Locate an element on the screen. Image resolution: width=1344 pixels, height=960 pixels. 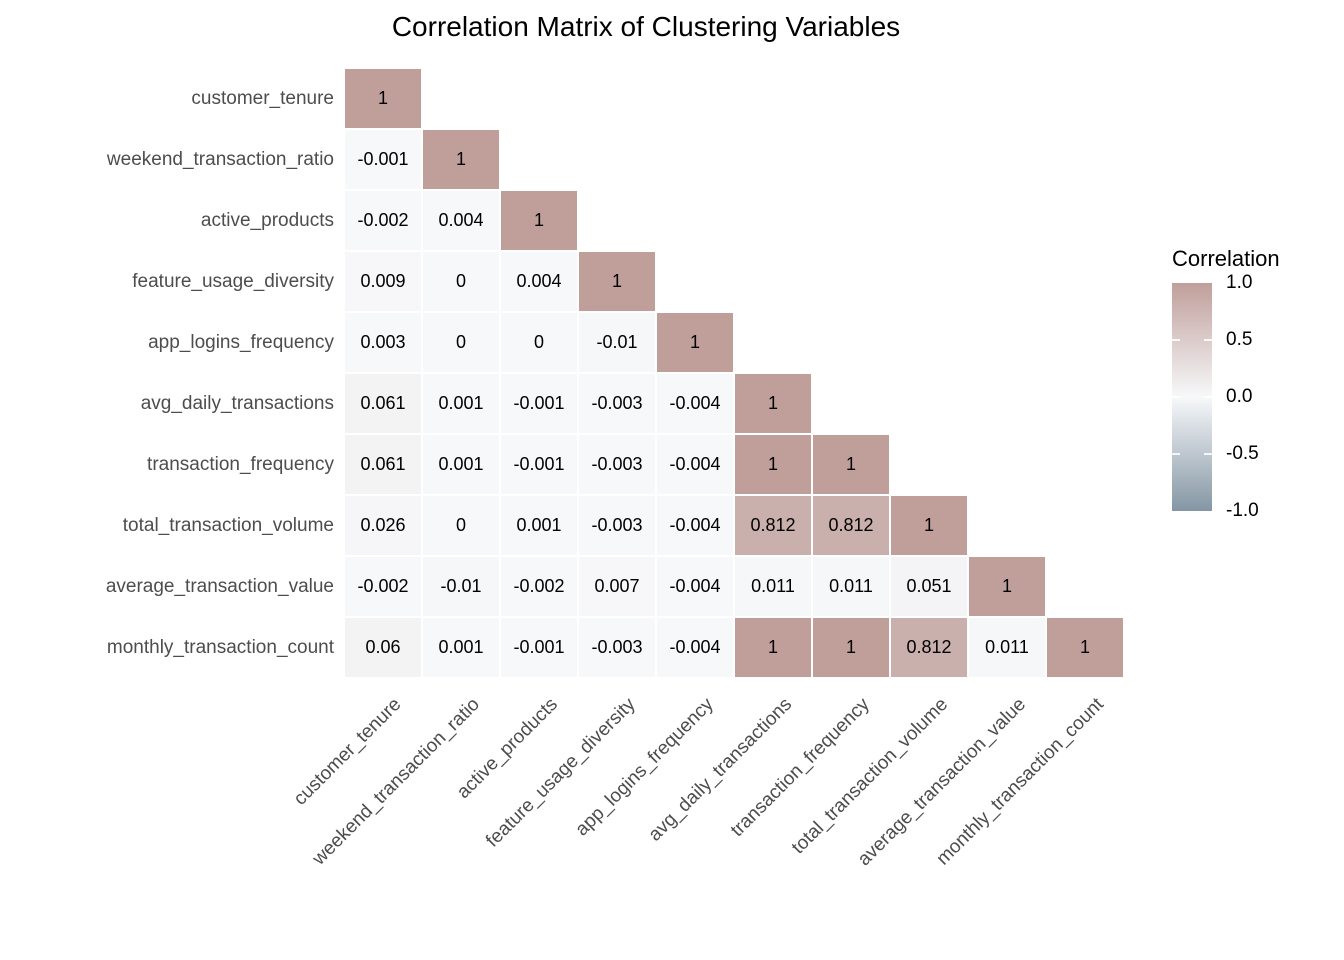
heatmap-cell: 0.009 is located at coordinates (383, 281).